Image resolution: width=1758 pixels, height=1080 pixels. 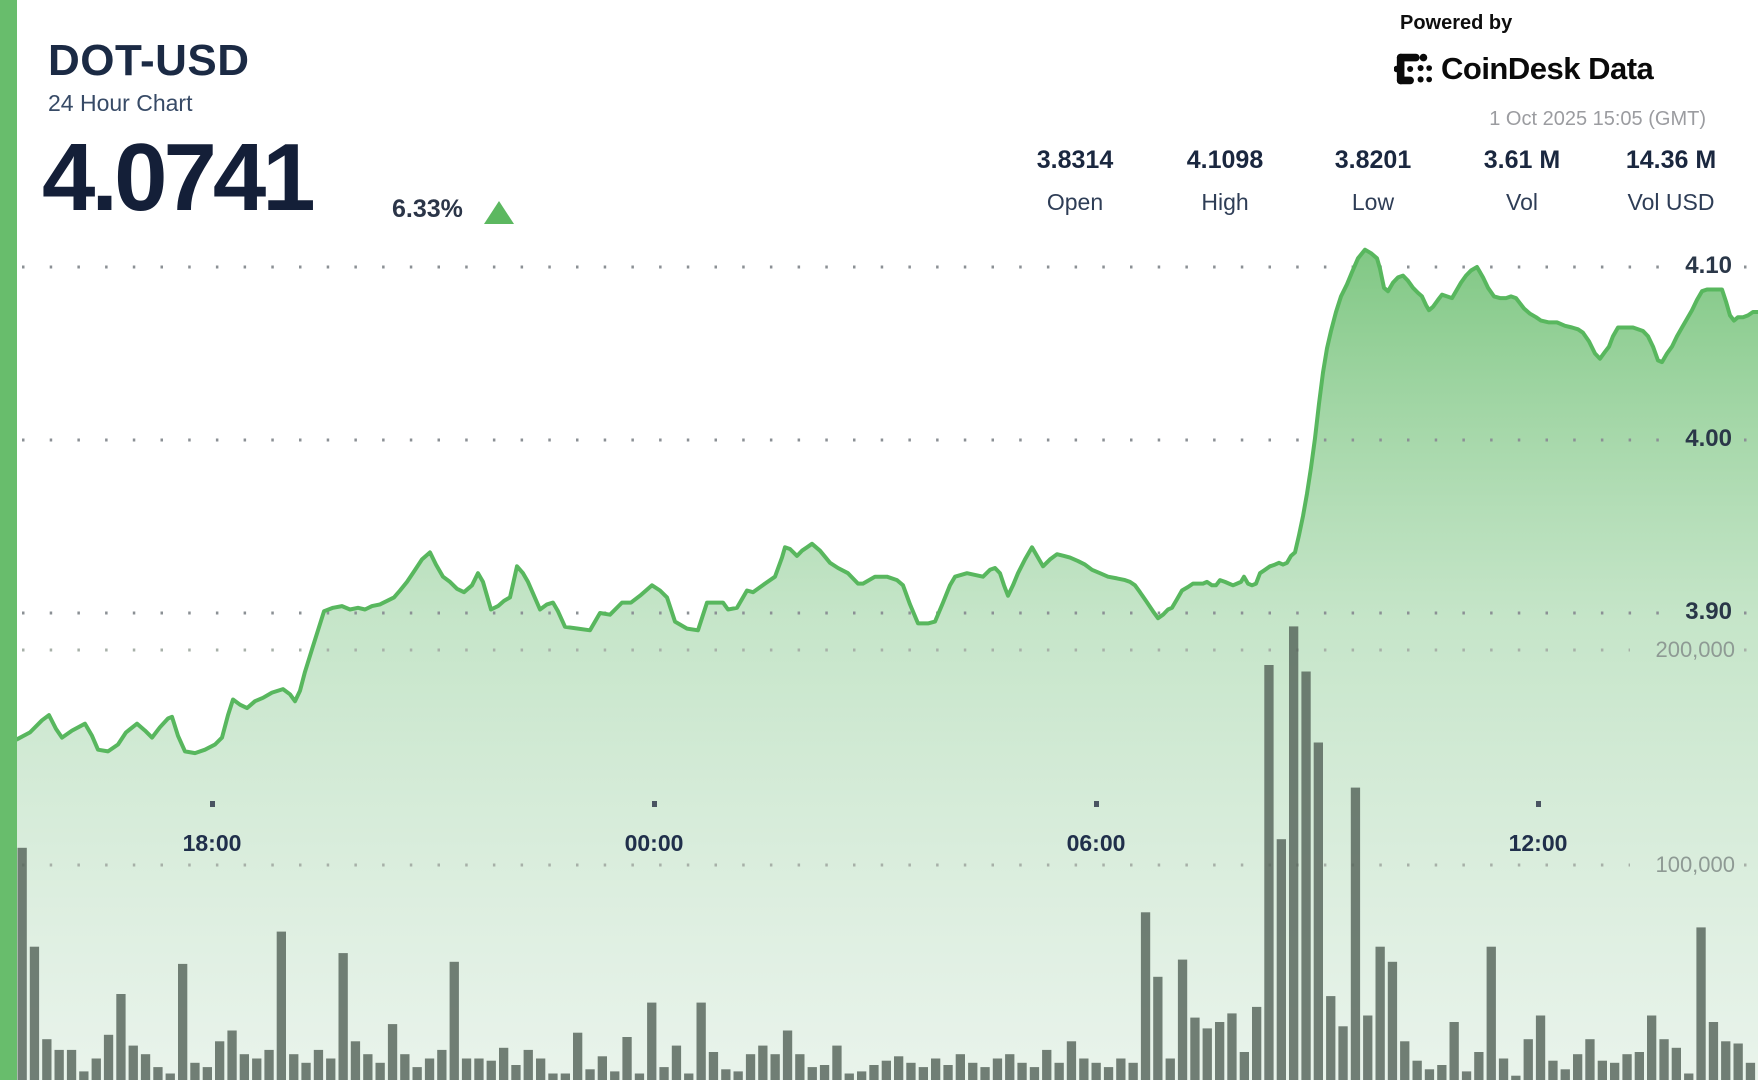 I want to click on coindesk-brand: CoinDesk Data, so click(x=1523, y=69).